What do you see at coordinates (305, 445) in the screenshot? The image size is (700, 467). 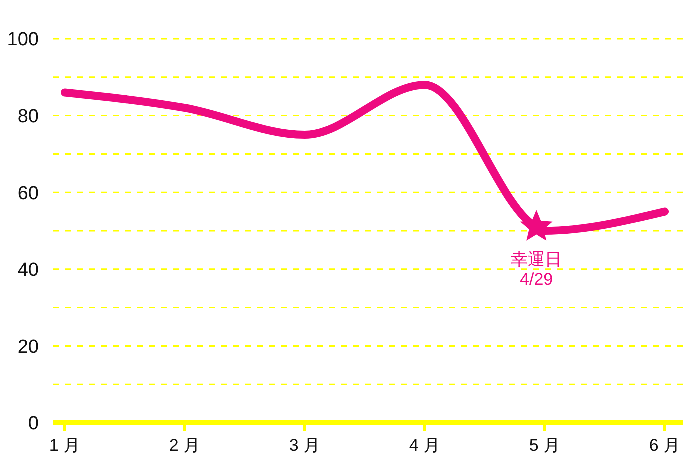 I see `x-tick-label: 3 月` at bounding box center [305, 445].